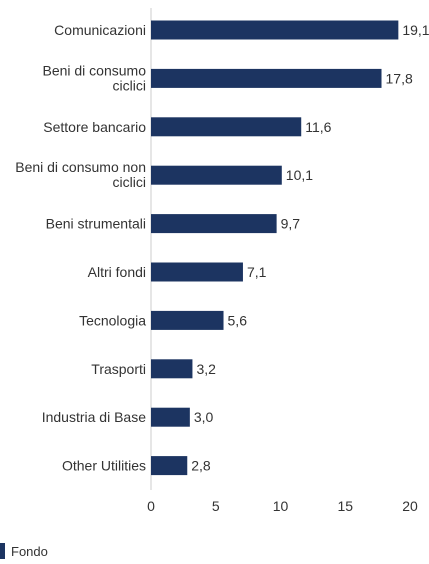 The width and height of the screenshot is (429, 564). What do you see at coordinates (104, 466) in the screenshot?
I see `category-label-other-utilities: Other Utilities` at bounding box center [104, 466].